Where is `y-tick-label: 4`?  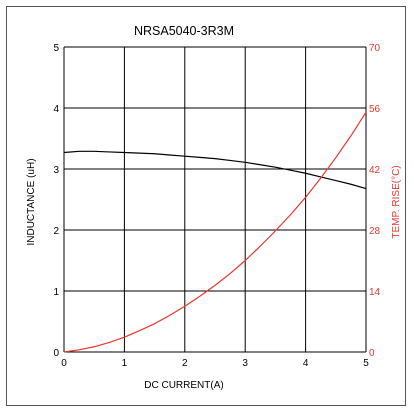
y-tick-label: 4 is located at coordinates (56, 109).